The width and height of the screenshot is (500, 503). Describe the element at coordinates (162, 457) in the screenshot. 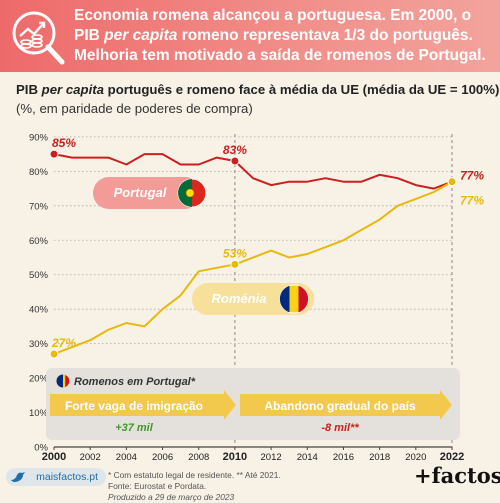

I see `x-tick-label: 2006` at that location.